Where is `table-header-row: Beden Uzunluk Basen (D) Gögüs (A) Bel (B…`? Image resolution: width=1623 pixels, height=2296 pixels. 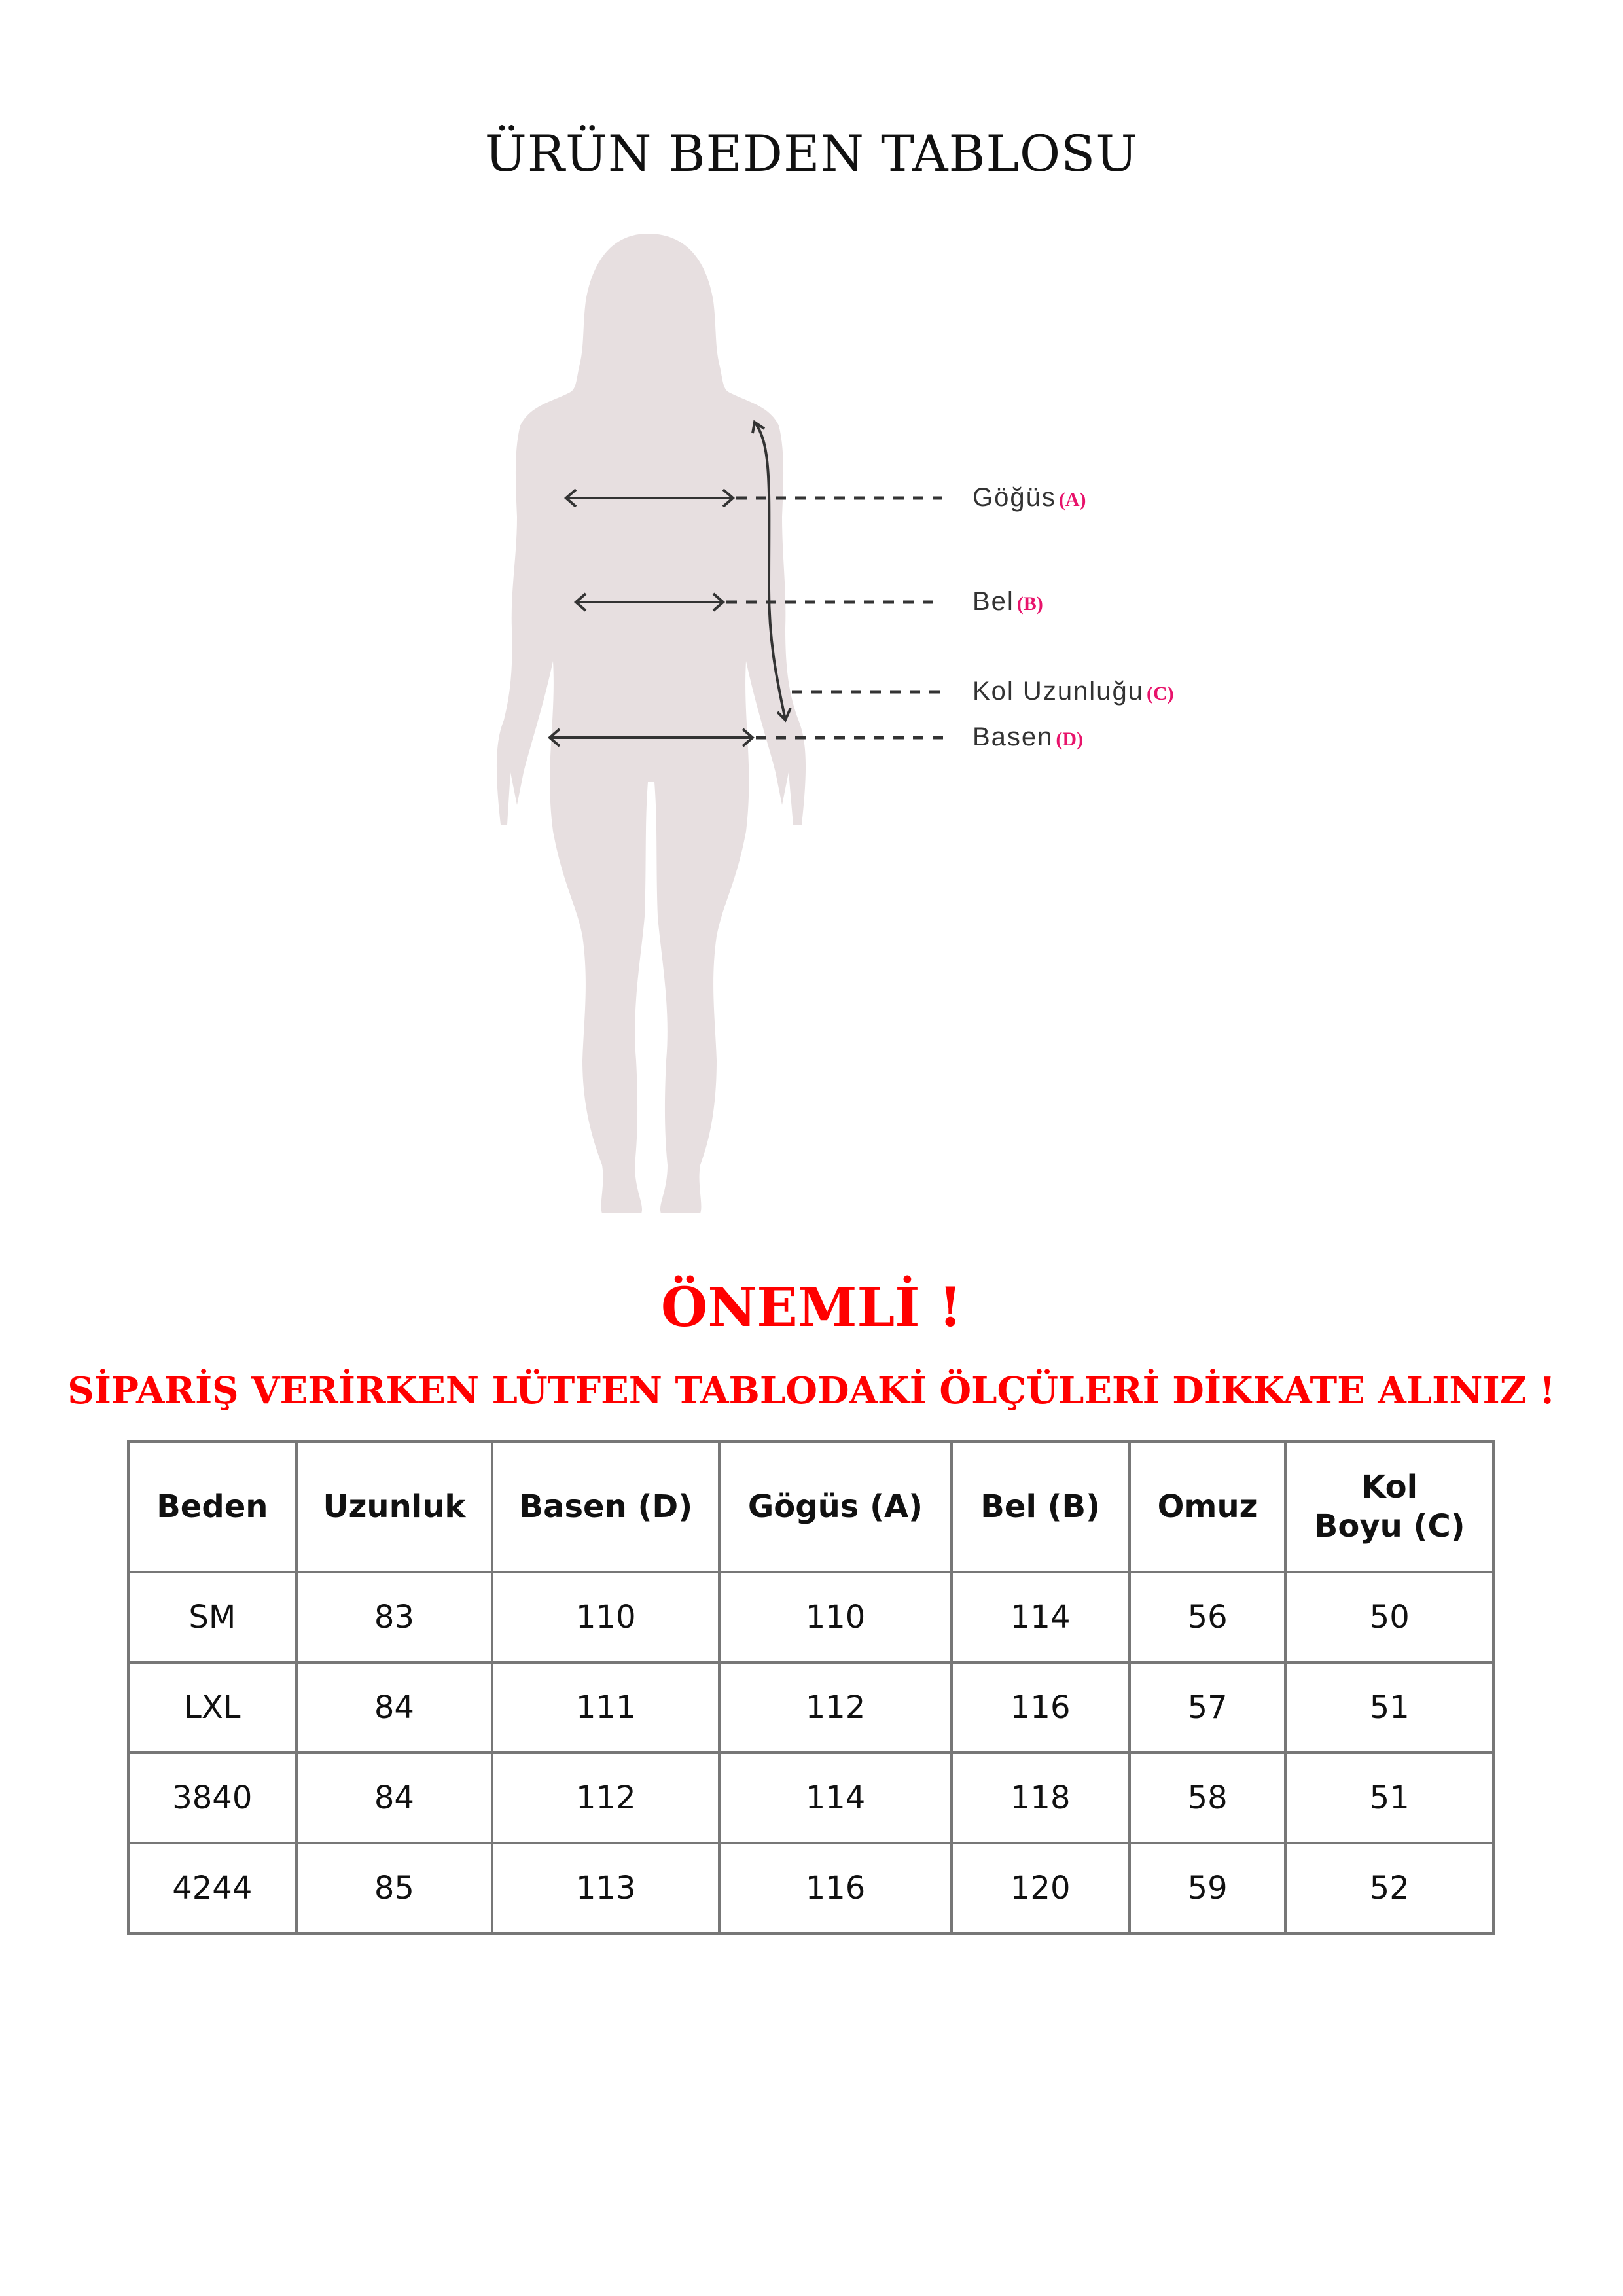
table-header-row: Beden Uzunluk Basen (D) Gögüs (A) Bel (B… is located at coordinates (811, 1507).